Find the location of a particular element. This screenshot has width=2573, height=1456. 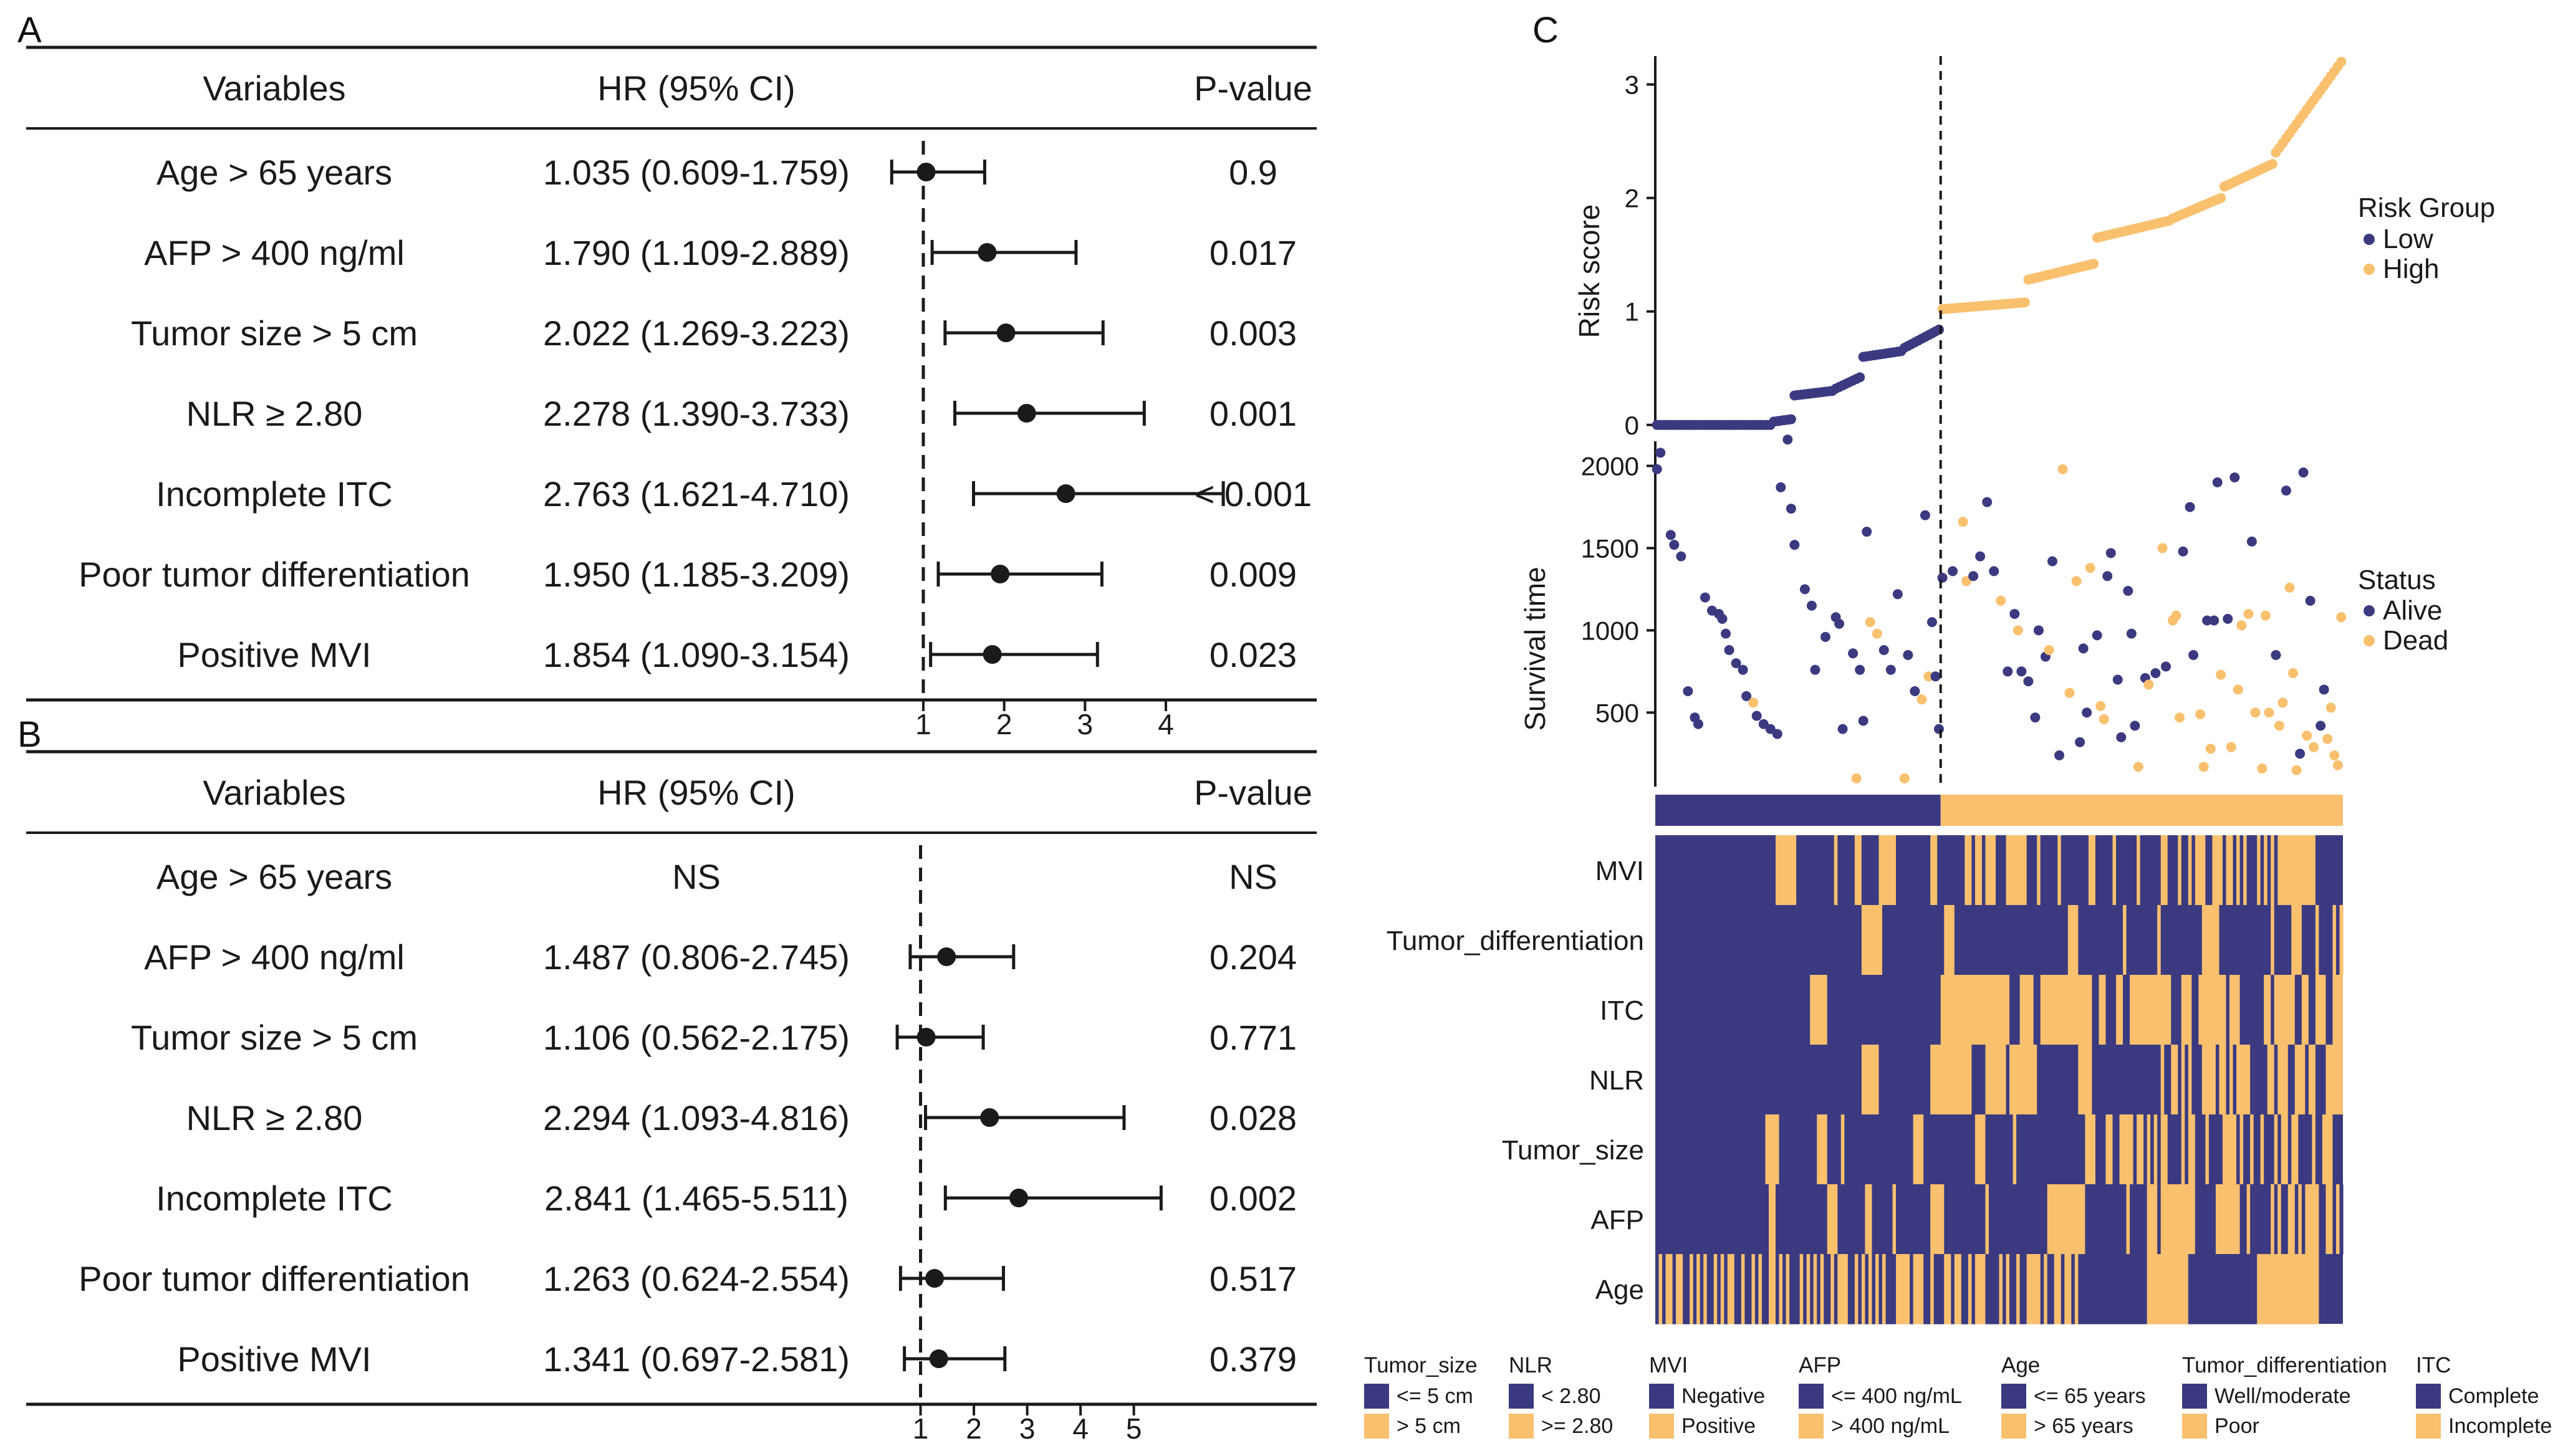

risk-point-high is located at coordinates (2094, 264).